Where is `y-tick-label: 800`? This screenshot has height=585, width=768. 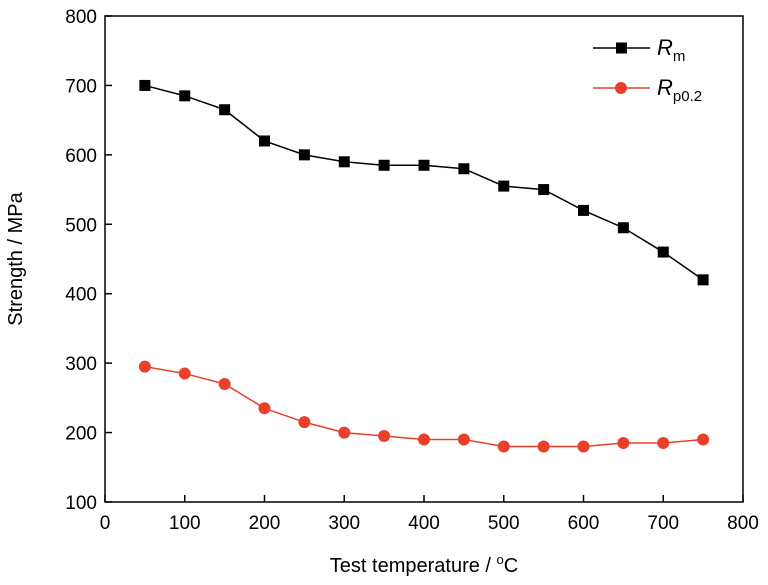 y-tick-label: 800 is located at coordinates (81, 17).